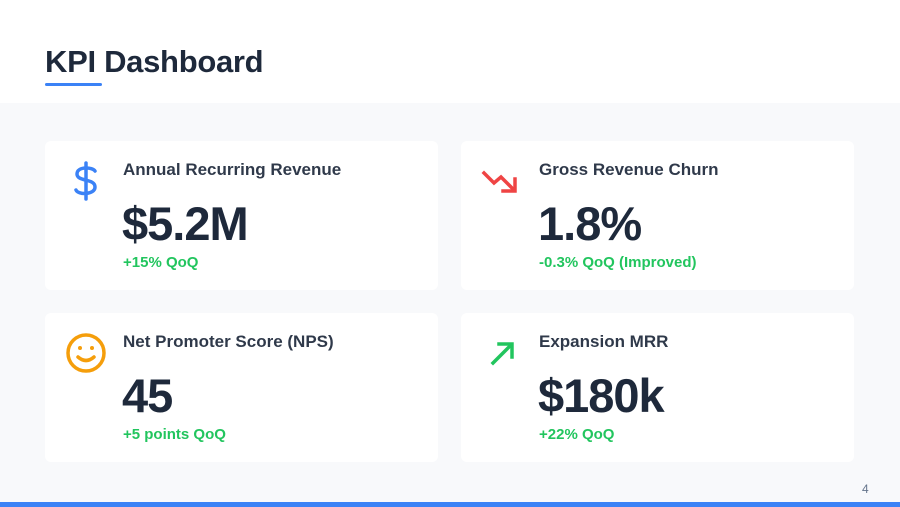  What do you see at coordinates (154, 61) in the screenshot?
I see `page-title: KPI Dashboard` at bounding box center [154, 61].